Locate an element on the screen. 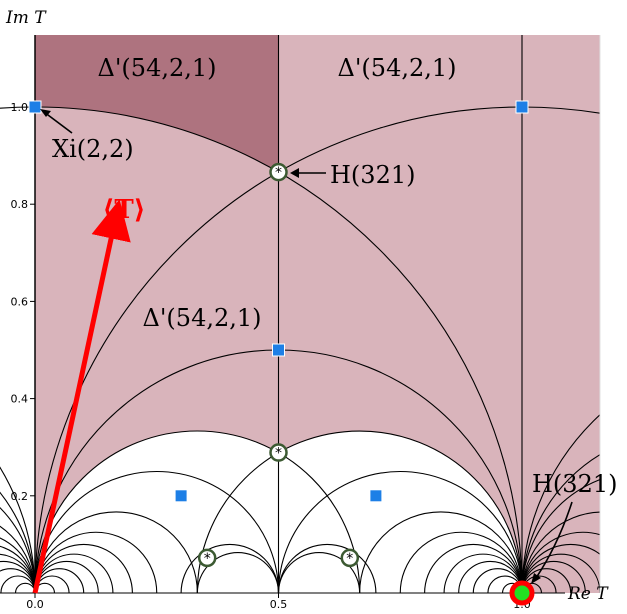 The width and height of the screenshot is (627, 614). geodesic-right-third is located at coordinates (560, 523).